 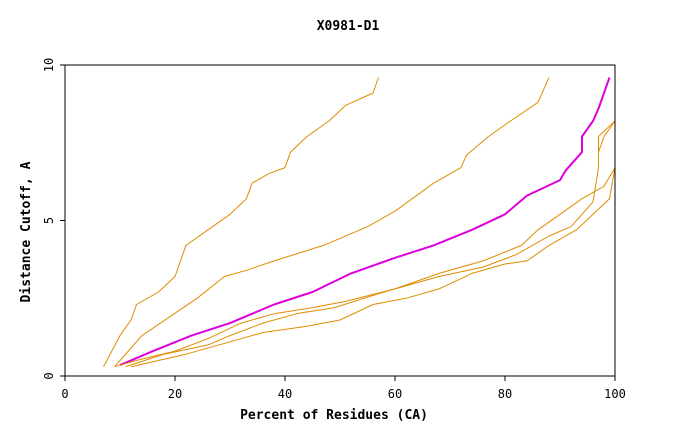 What do you see at coordinates (285, 394) in the screenshot?
I see `x-tick-label: 40` at bounding box center [285, 394].